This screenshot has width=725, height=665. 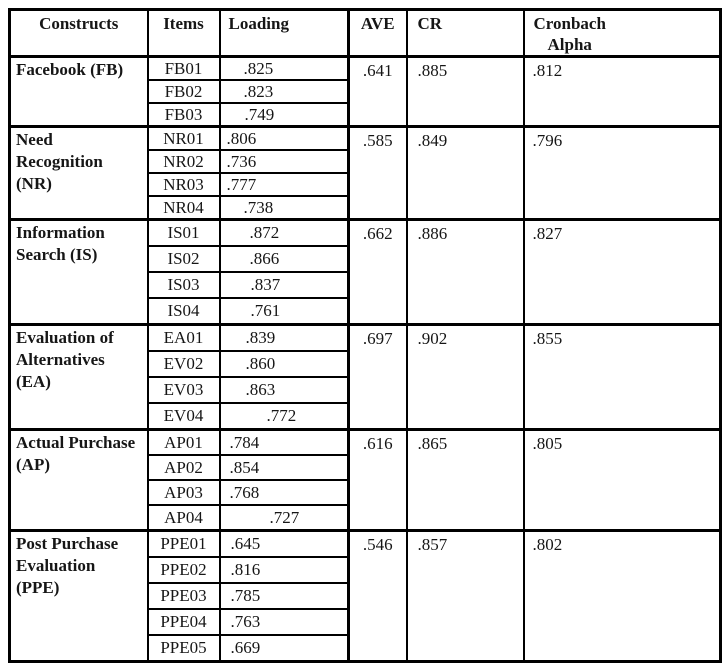 I want to click on header-ave: AVE, so click(x=377, y=33).